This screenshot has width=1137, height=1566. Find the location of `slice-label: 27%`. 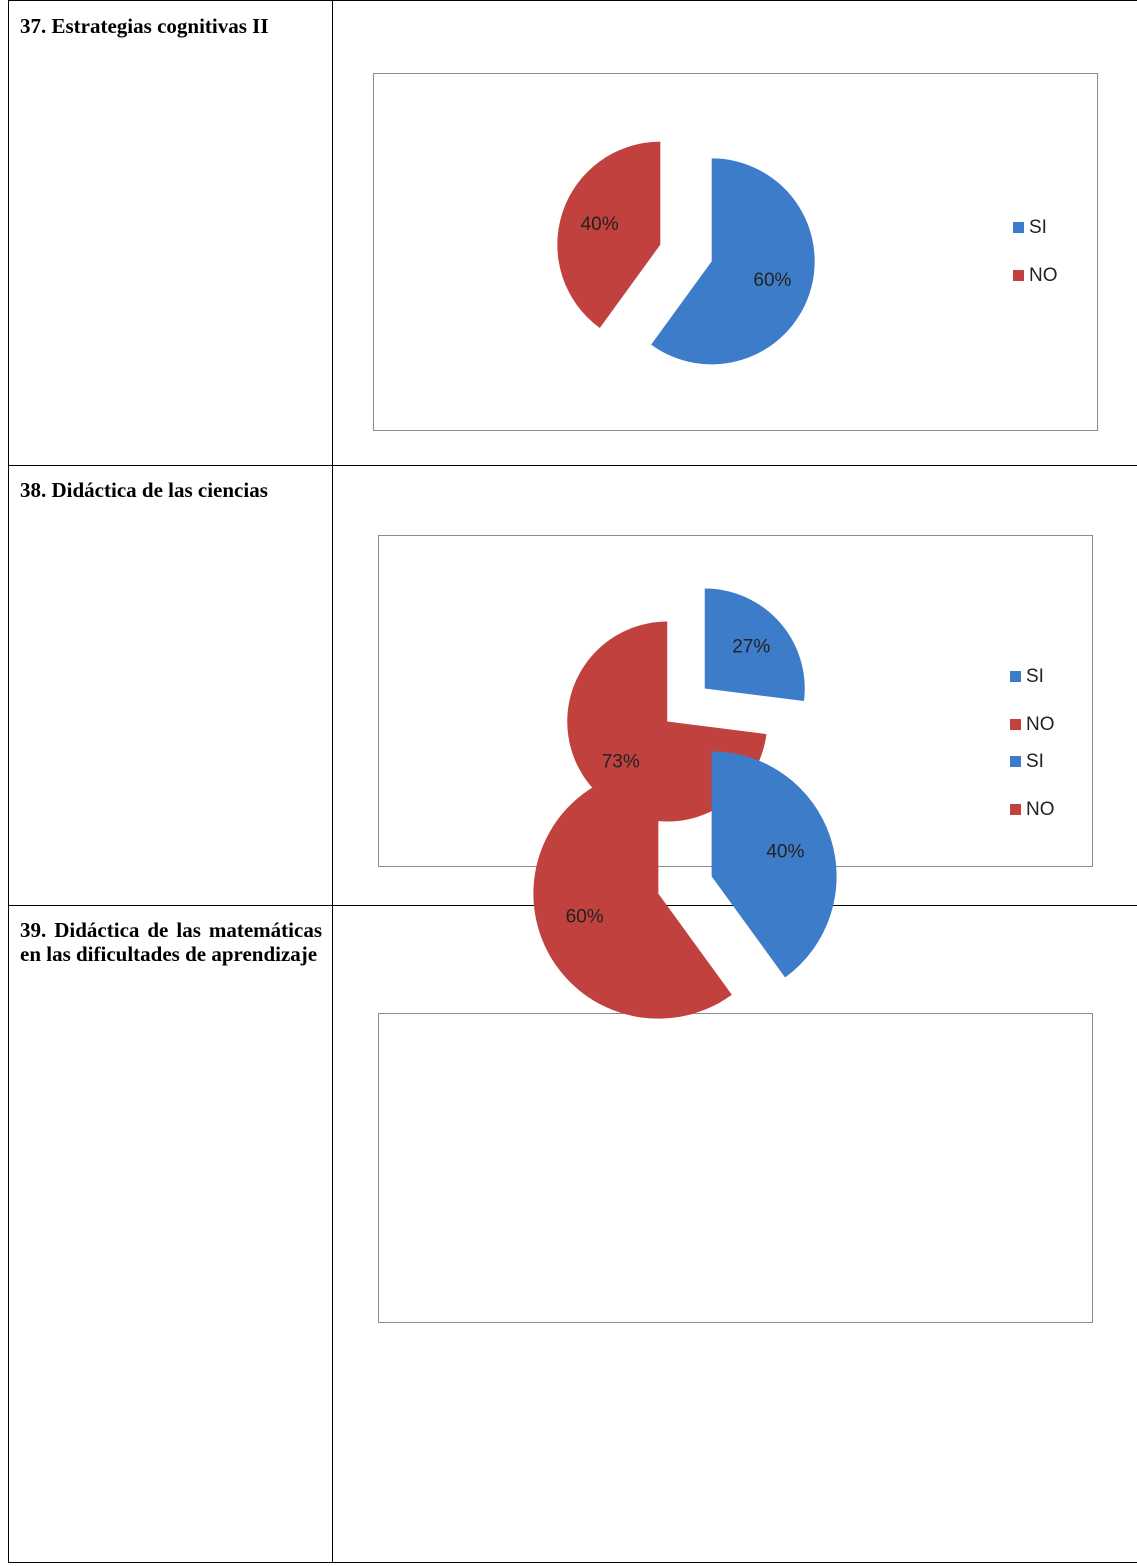

slice-label: 27% is located at coordinates (751, 646).